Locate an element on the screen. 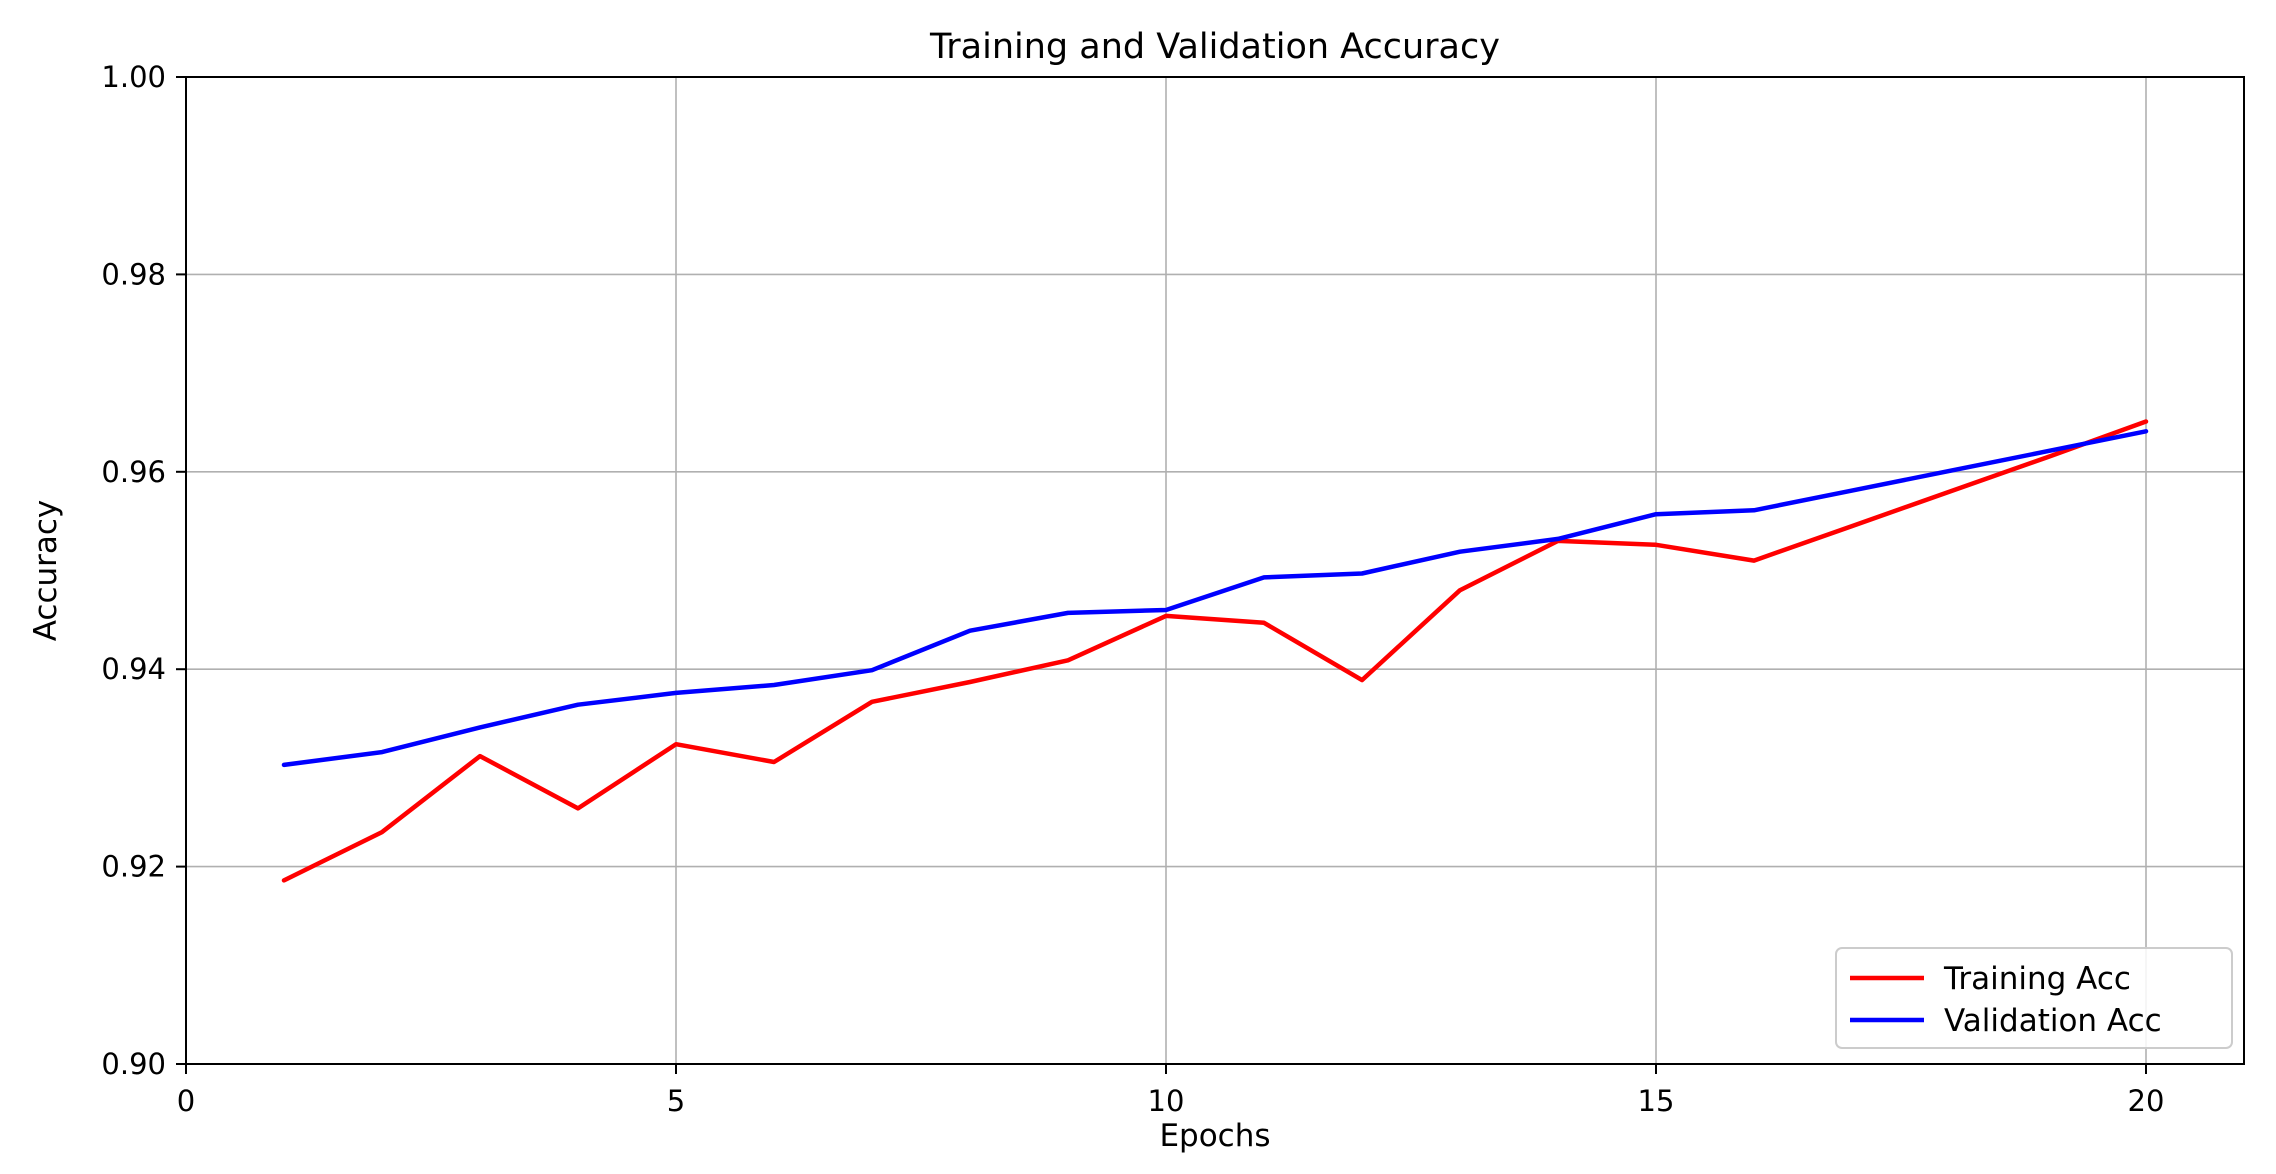 The height and width of the screenshot is (1174, 2276). y-tick-label: 0.94 is located at coordinates (133, 669).